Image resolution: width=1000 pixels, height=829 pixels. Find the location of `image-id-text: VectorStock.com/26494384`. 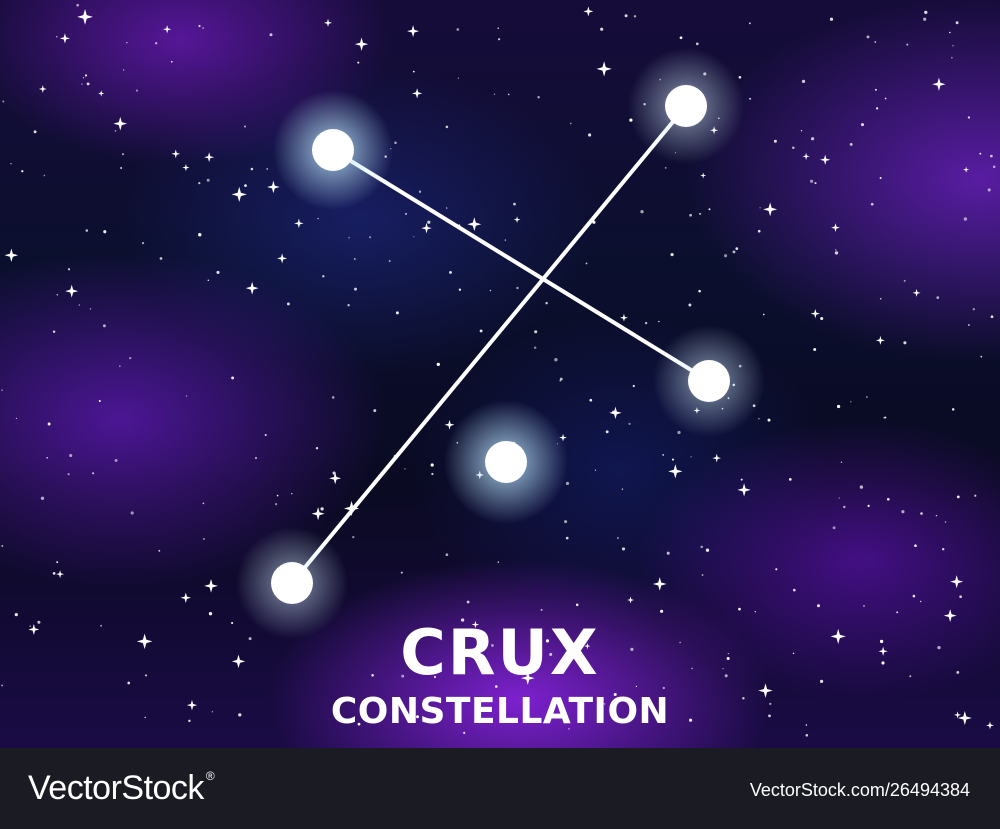

image-id-text: VectorStock.com/26494384 is located at coordinates (859, 790).